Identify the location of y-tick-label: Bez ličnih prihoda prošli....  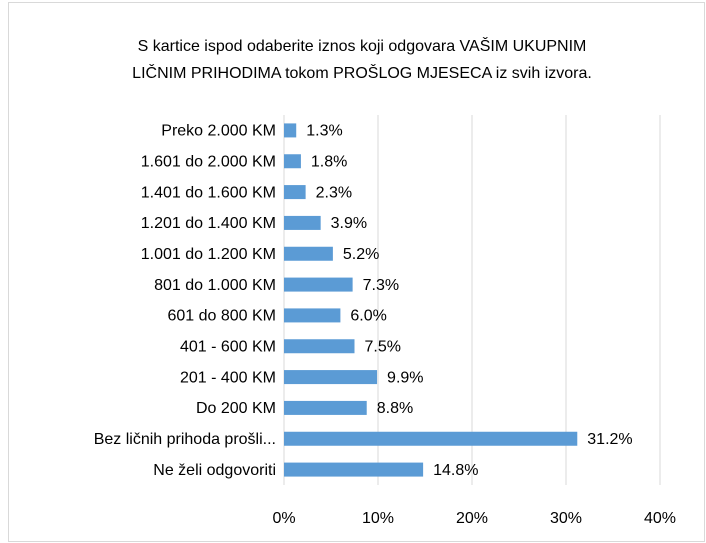
(185, 439).